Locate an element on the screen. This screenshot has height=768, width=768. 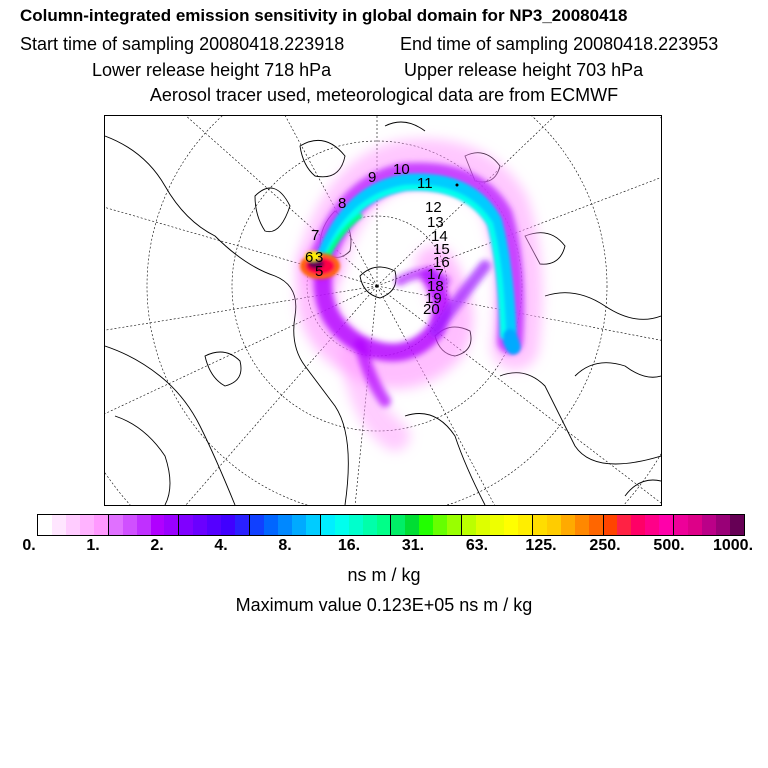
day-label: 13 is located at coordinates (435, 222).